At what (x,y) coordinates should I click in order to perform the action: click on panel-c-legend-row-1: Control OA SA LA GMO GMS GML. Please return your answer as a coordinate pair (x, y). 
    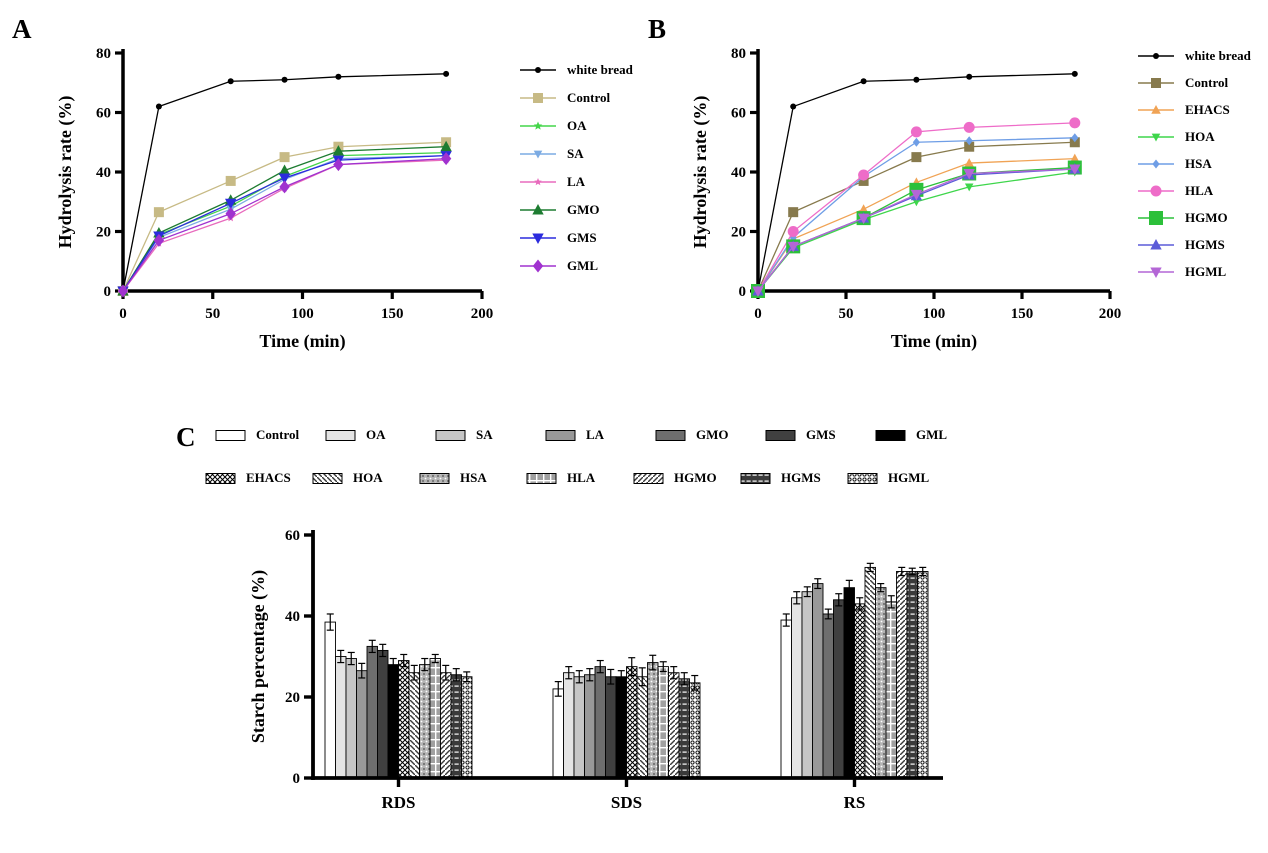
    Looking at the image, I should click on (600, 435).